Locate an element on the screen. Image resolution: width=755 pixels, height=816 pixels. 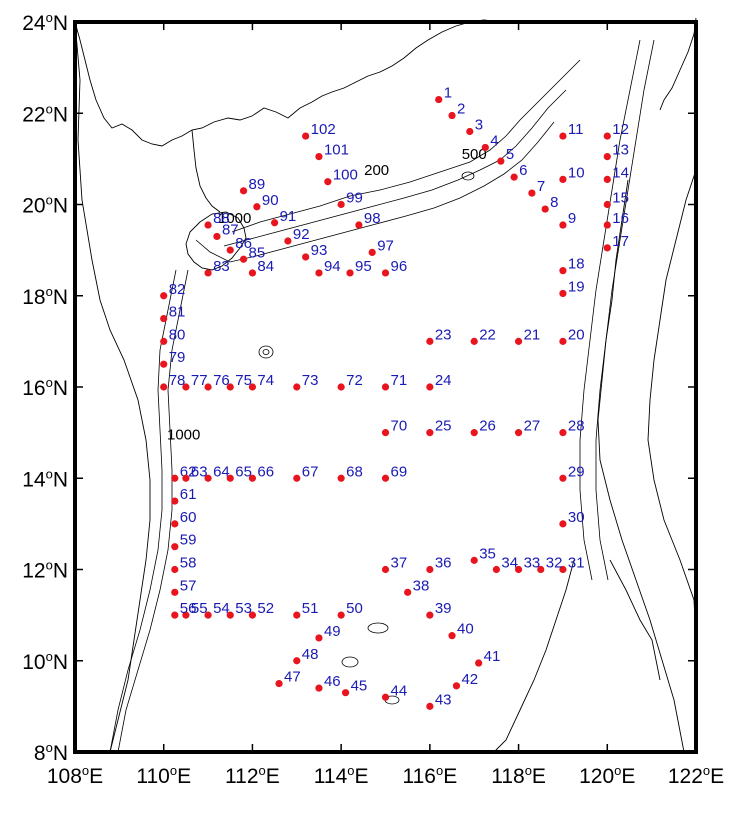
station-label: 39 is located at coordinates (443, 608).